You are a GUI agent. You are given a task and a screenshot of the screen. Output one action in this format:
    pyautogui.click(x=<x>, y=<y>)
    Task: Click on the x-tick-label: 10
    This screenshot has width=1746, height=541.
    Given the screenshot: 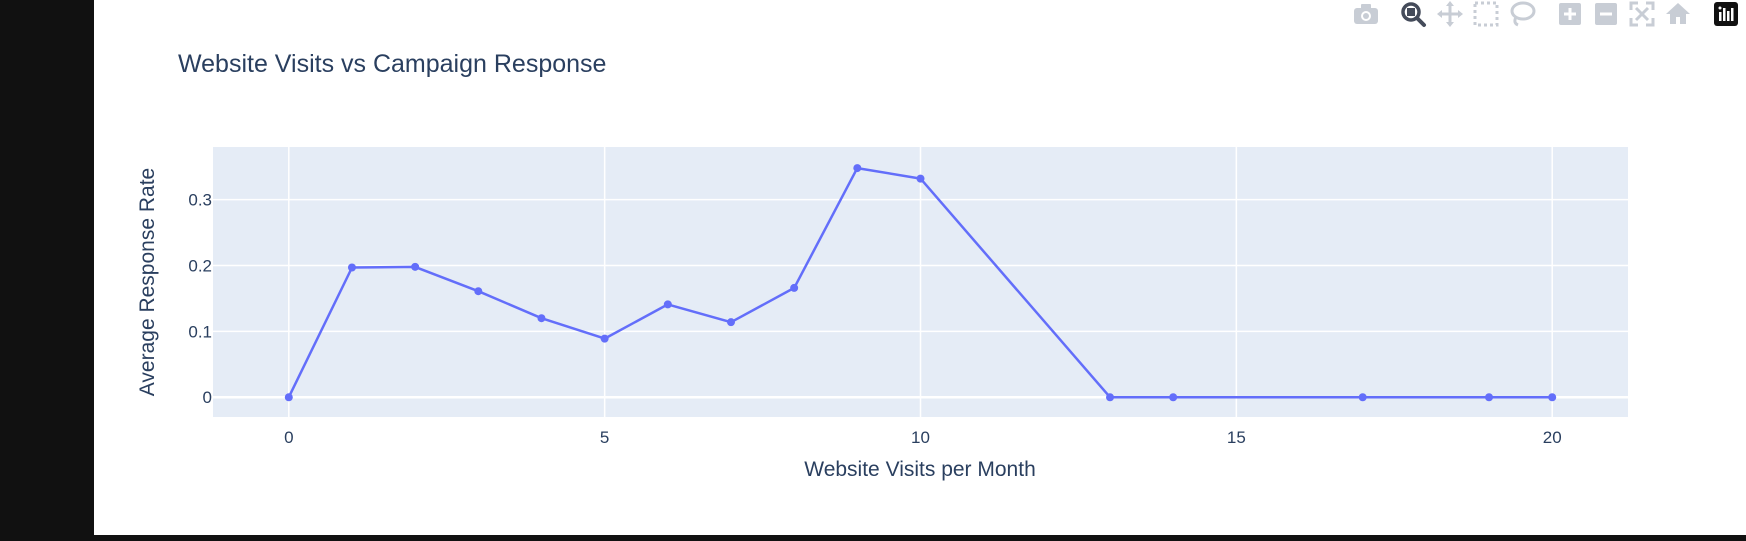 What is the action you would take?
    pyautogui.click(x=920, y=437)
    